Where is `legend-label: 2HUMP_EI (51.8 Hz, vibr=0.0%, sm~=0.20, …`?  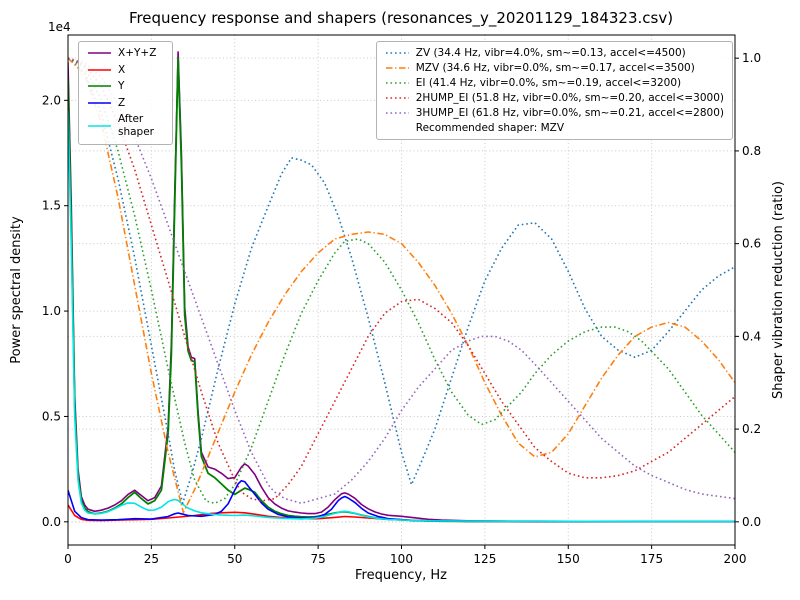 legend-label: 2HUMP_EI (51.8 Hz, vibr=0.0%, sm~=0.20, … is located at coordinates (569, 98).